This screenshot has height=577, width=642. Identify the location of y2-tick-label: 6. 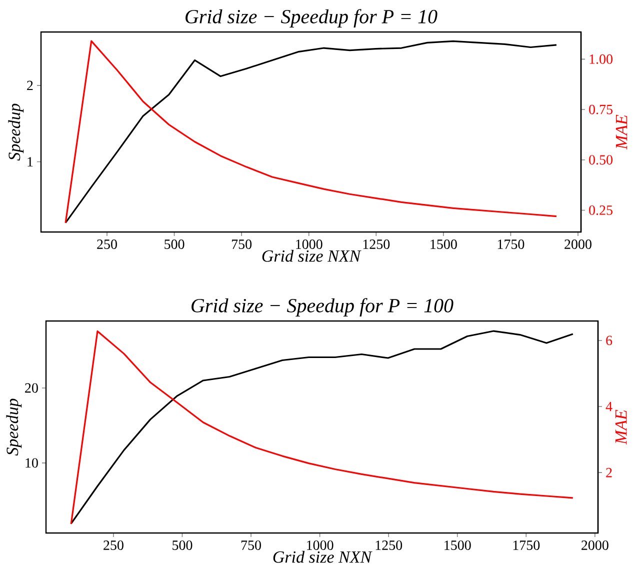
(609, 341).